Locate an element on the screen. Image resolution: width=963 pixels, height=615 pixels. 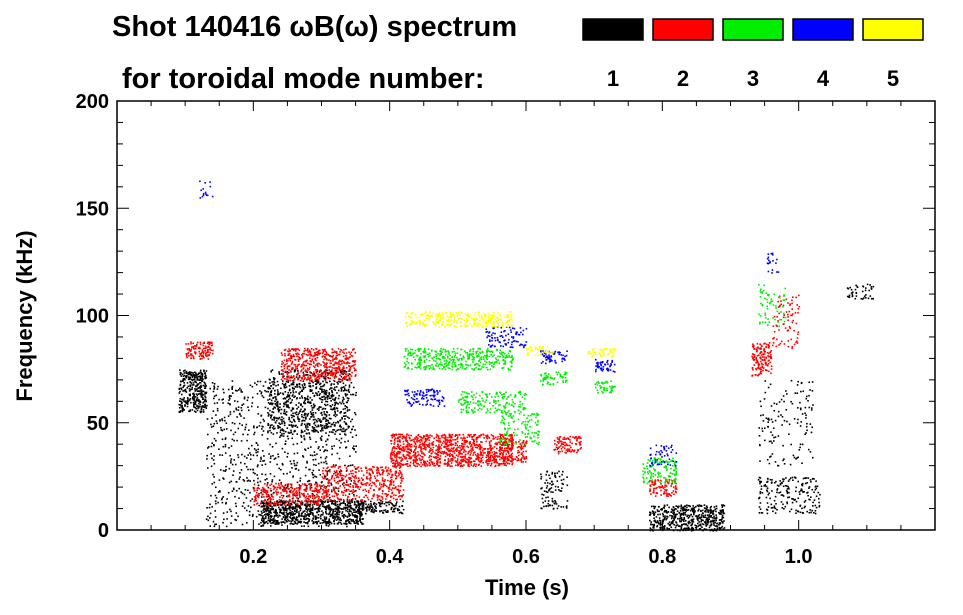
legend-label-mode-1: 1 is located at coordinates (613, 78).